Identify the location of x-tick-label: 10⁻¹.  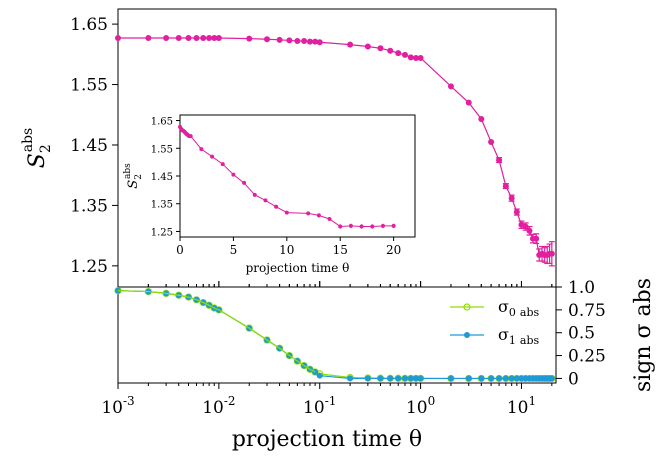
(319, 406).